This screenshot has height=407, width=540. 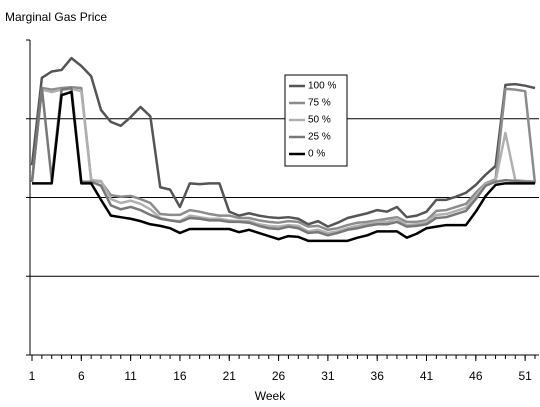 What do you see at coordinates (319, 137) in the screenshot?
I see `legend-label: 25 %` at bounding box center [319, 137].